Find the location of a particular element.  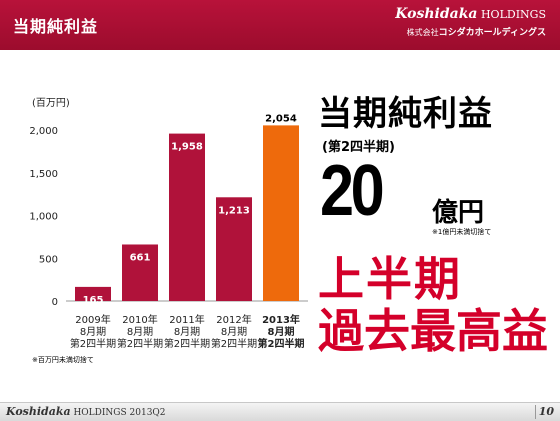

bar-value-label: 661 is located at coordinates (140, 257).